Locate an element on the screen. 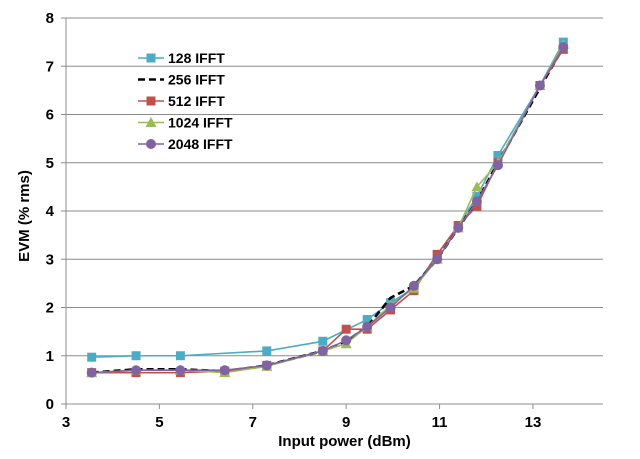 Image resolution: width=640 pixels, height=459 pixels. y-tick-label: 1 is located at coordinates (50, 356).